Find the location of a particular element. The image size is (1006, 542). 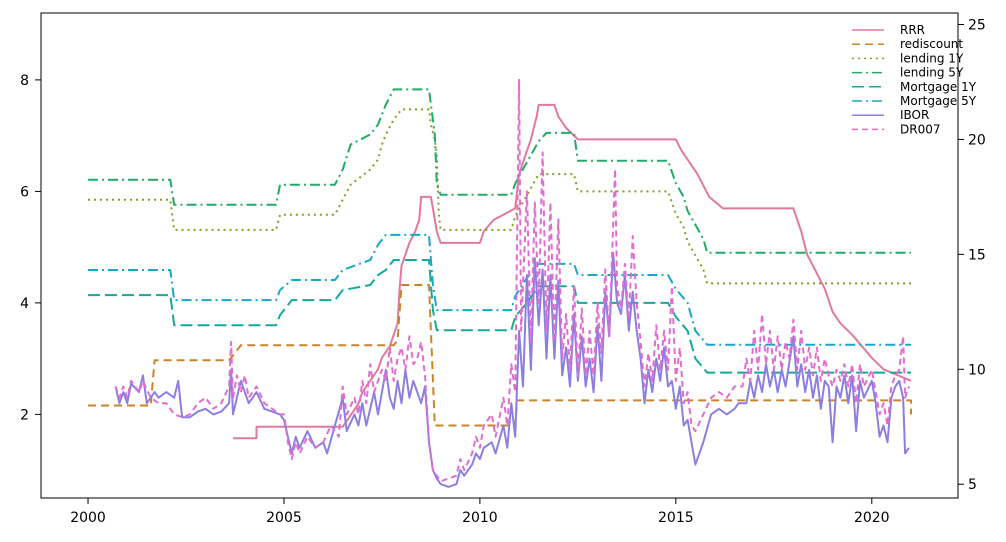

x-tick-label: 2010 is located at coordinates (480, 518).